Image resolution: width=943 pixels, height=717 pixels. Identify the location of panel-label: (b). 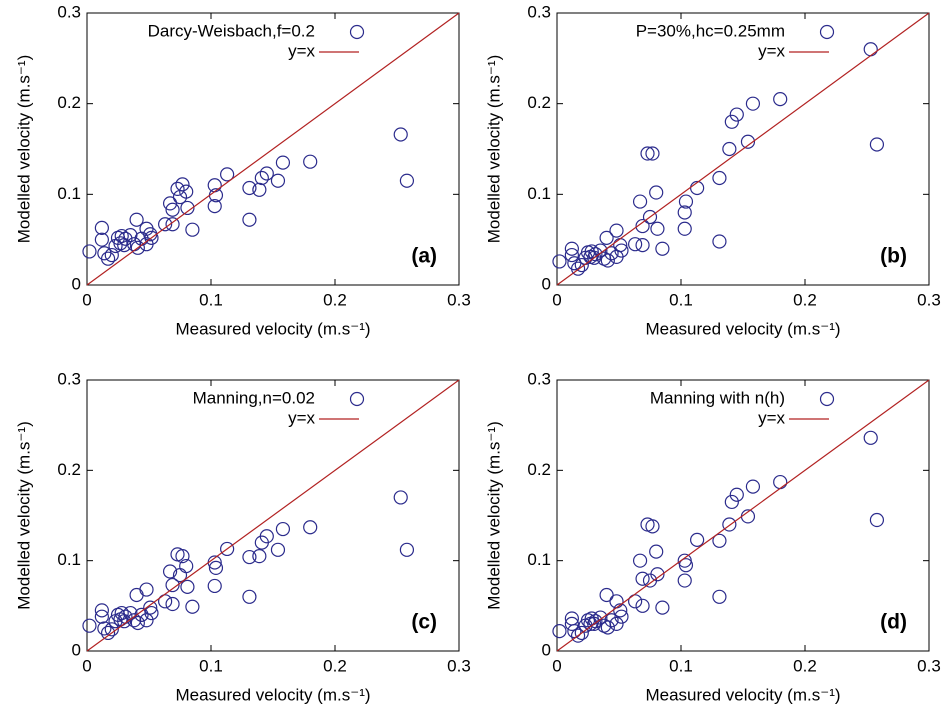
(893, 256).